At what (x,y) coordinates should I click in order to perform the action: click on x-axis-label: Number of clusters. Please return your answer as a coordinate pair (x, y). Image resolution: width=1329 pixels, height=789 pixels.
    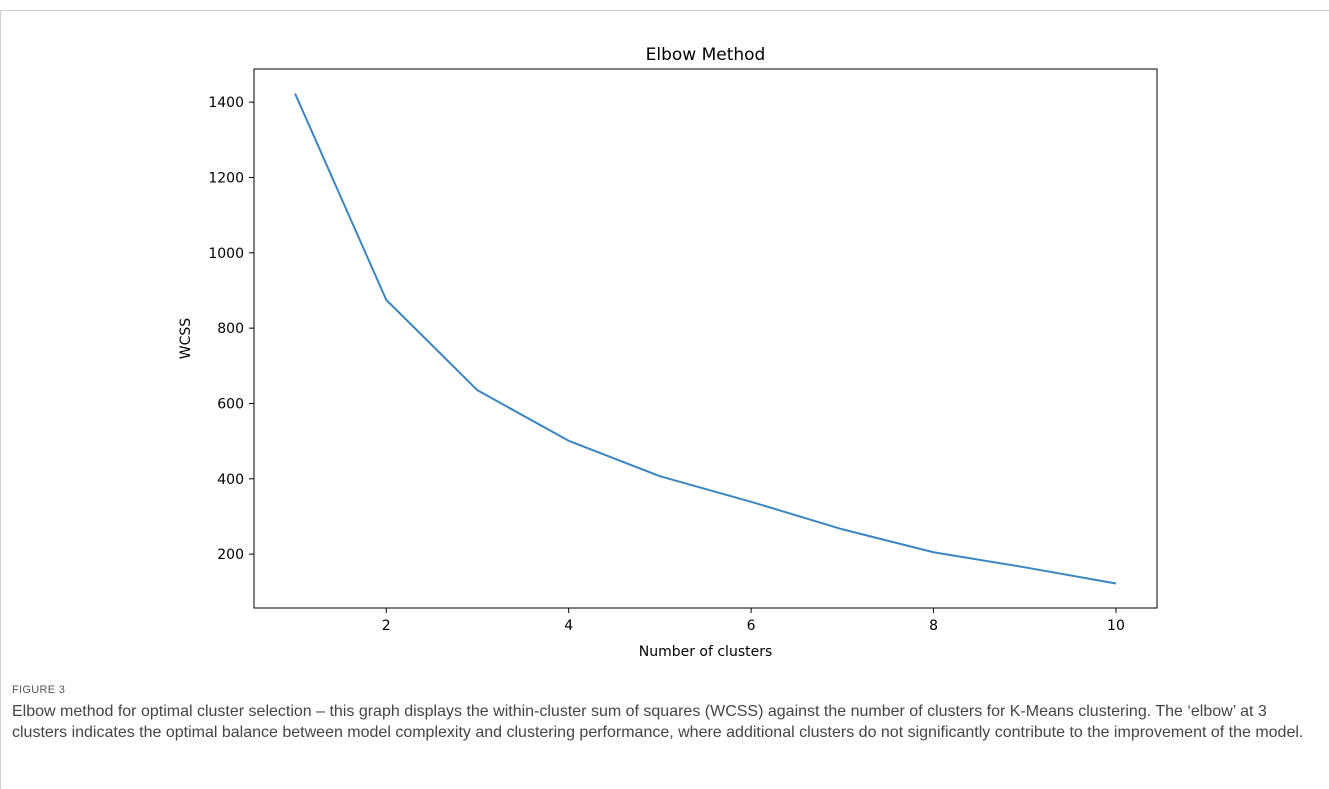
    Looking at the image, I should click on (706, 652).